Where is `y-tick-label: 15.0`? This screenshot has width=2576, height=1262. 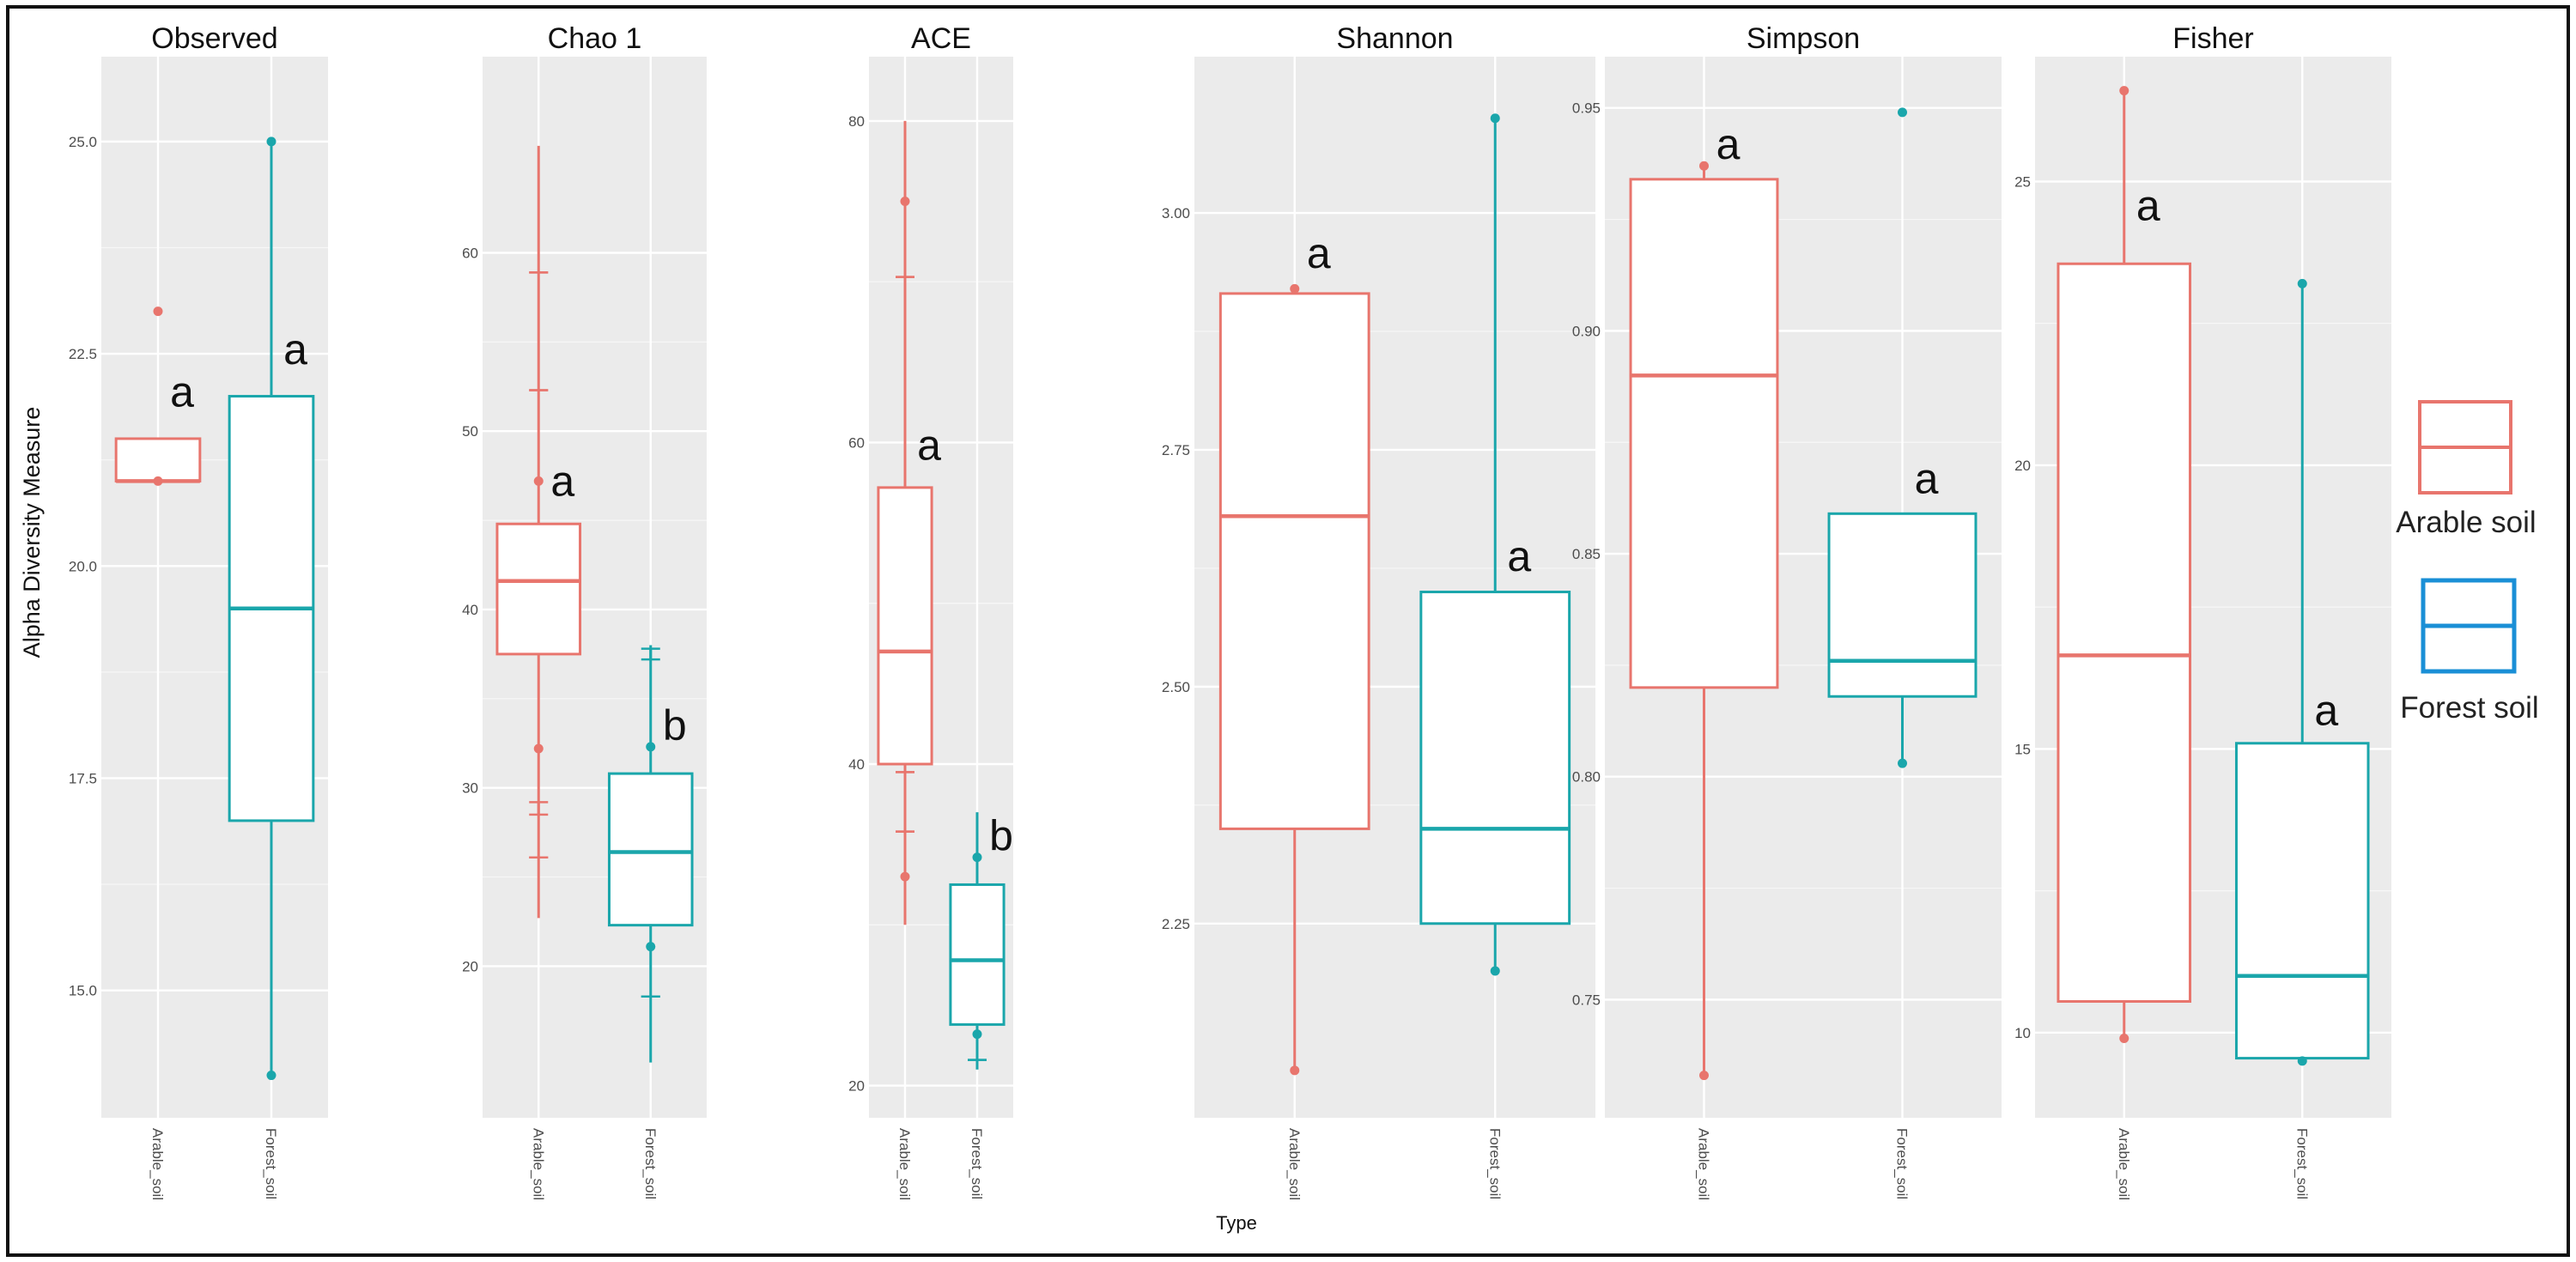
y-tick-label: 15.0 is located at coordinates (83, 991).